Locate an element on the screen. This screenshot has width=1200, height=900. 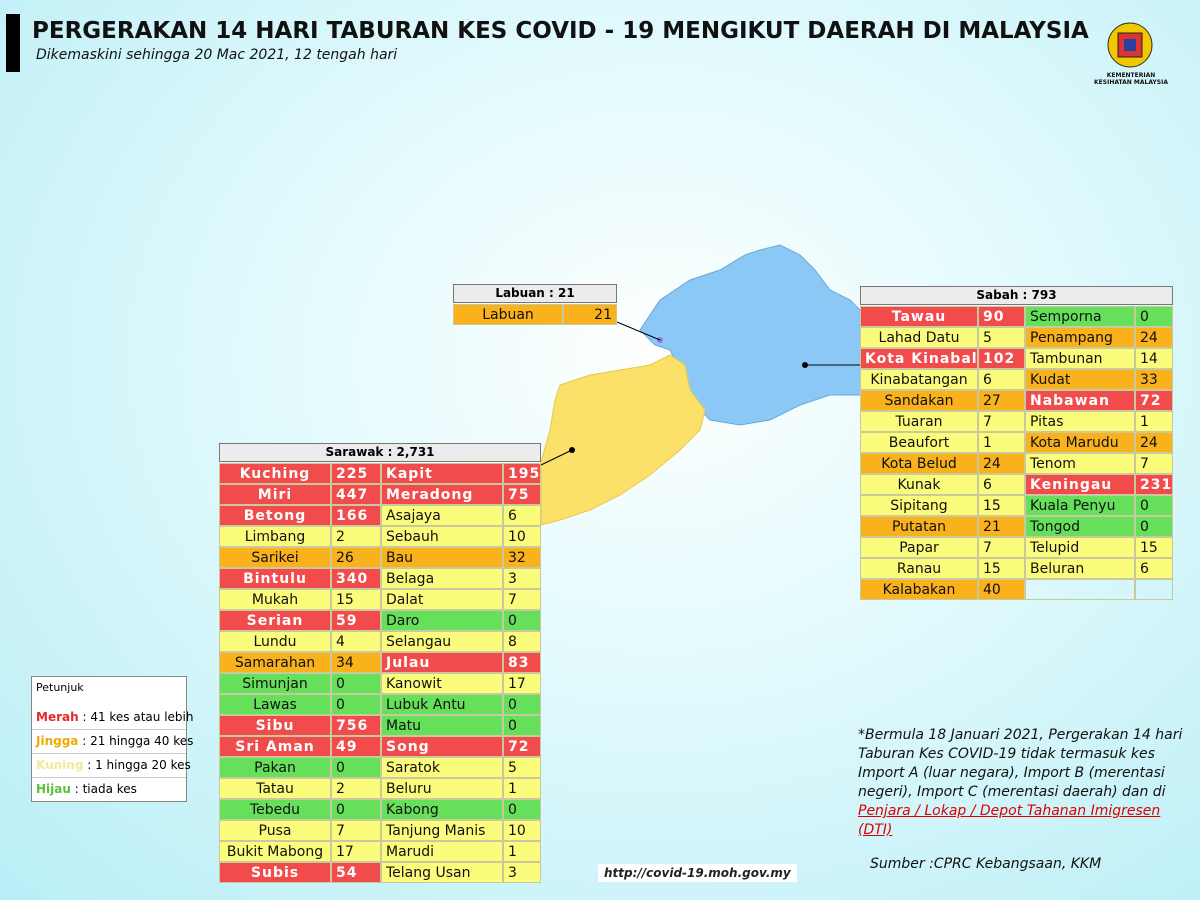
district-name: Bukit Mabong is located at coordinates (275, 851).